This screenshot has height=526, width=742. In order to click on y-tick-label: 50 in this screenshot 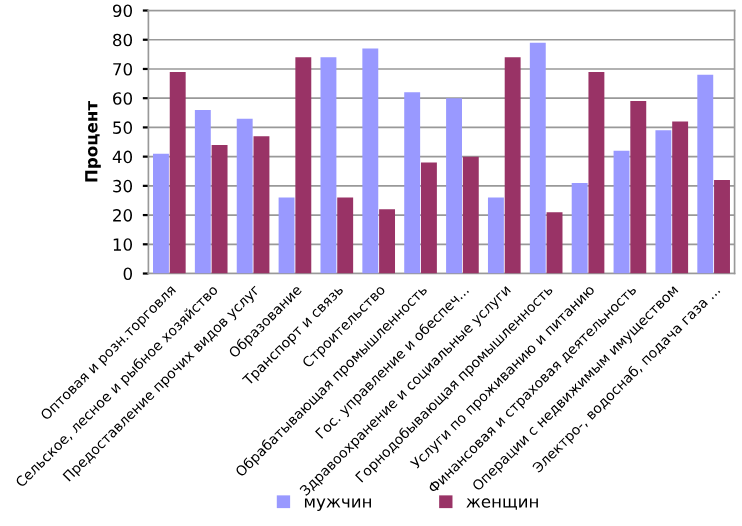, I will do `click(123, 127)`.